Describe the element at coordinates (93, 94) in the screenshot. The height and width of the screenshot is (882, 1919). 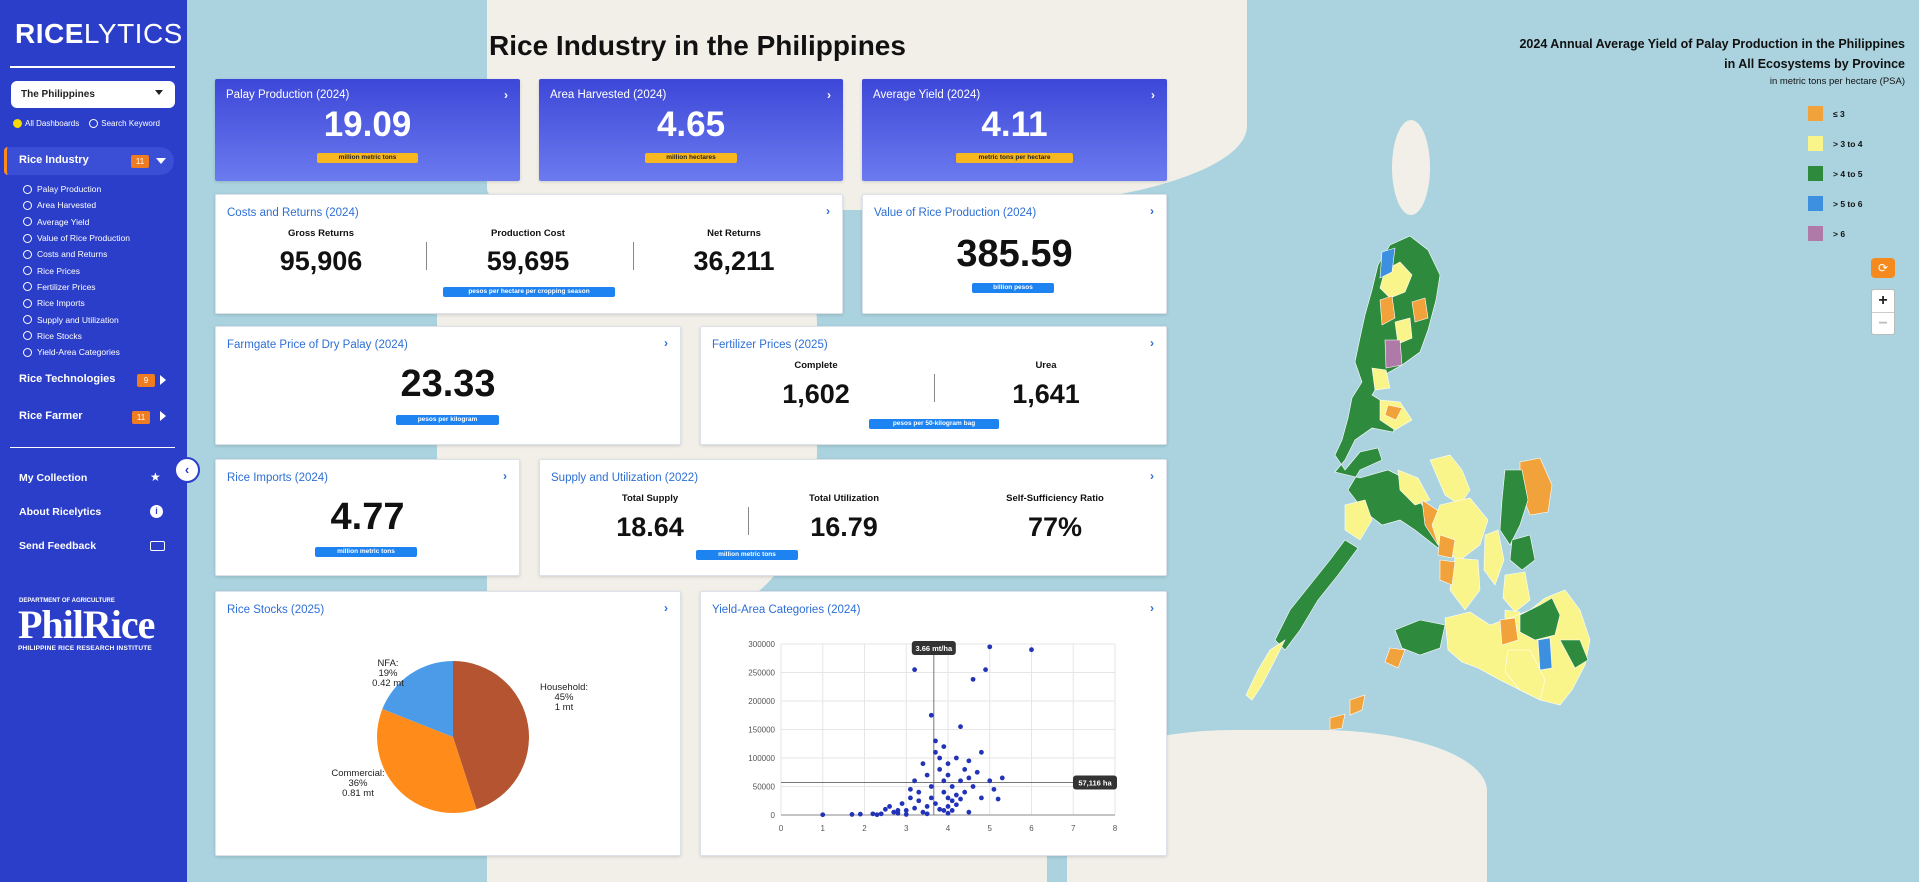
I see `country-select: The Philippines` at that location.